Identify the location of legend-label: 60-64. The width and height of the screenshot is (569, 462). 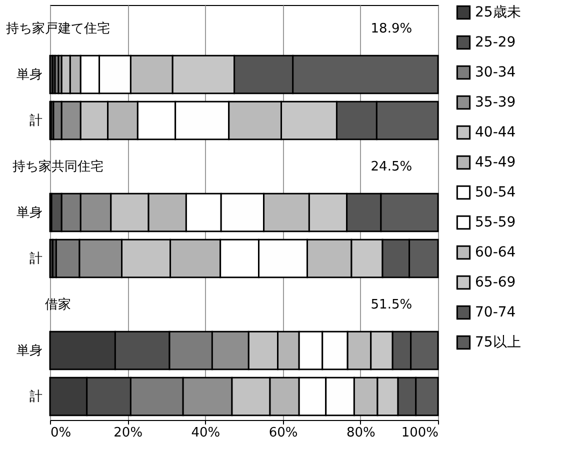
(495, 252).